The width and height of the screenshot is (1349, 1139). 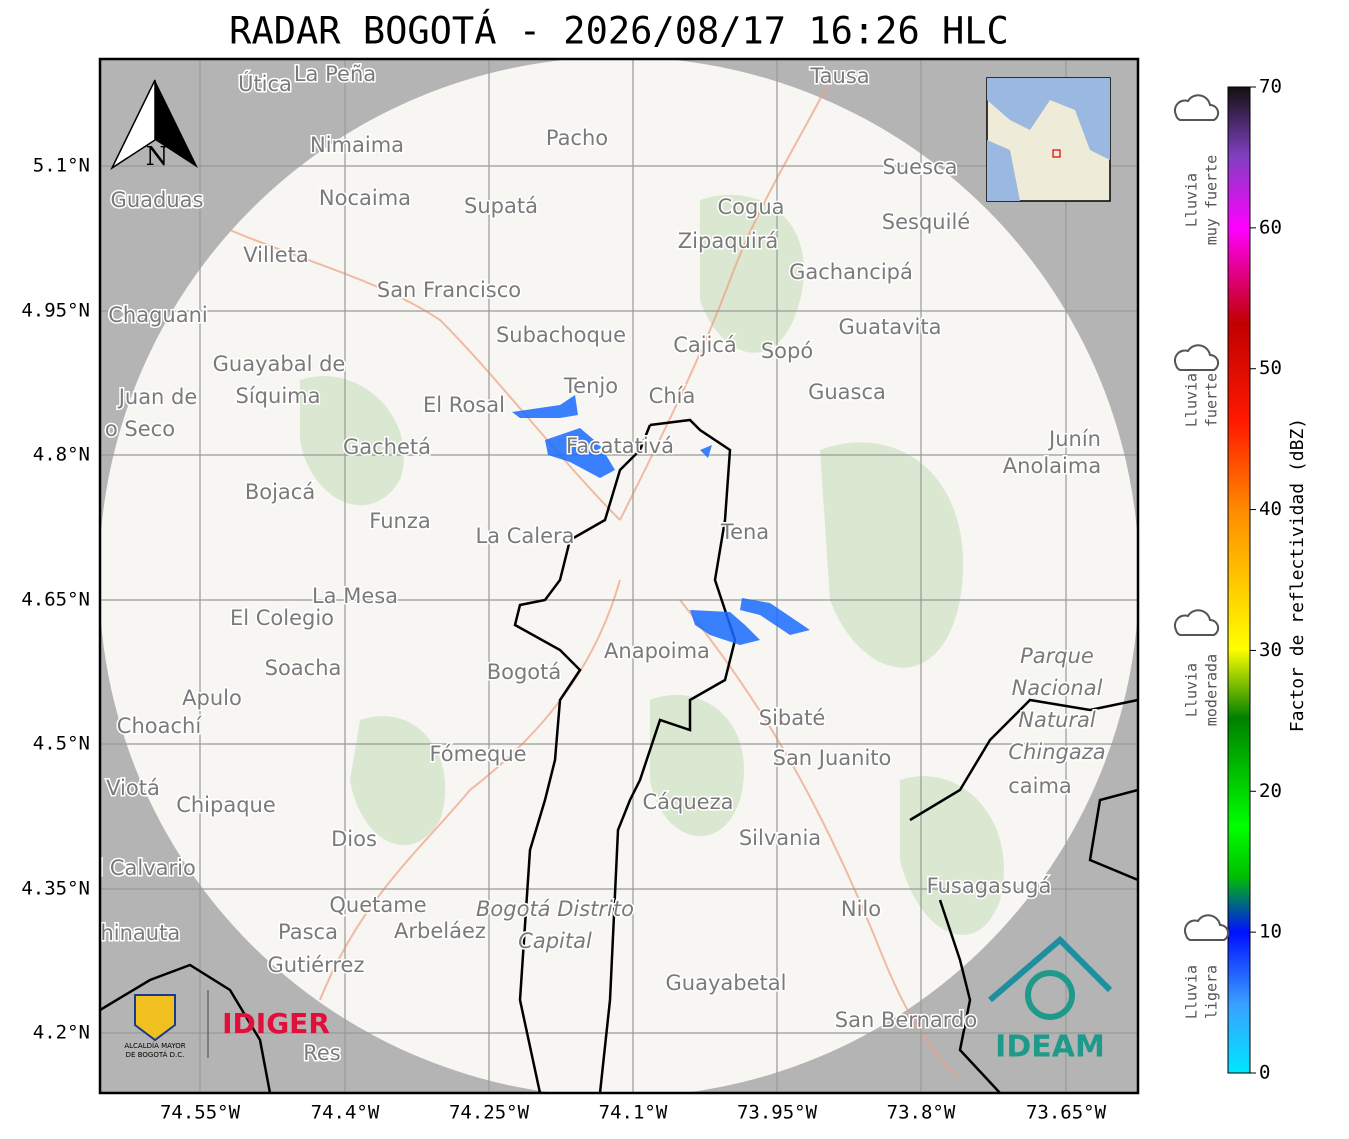 I want to click on place-label: Facatativá, so click(x=620, y=446).